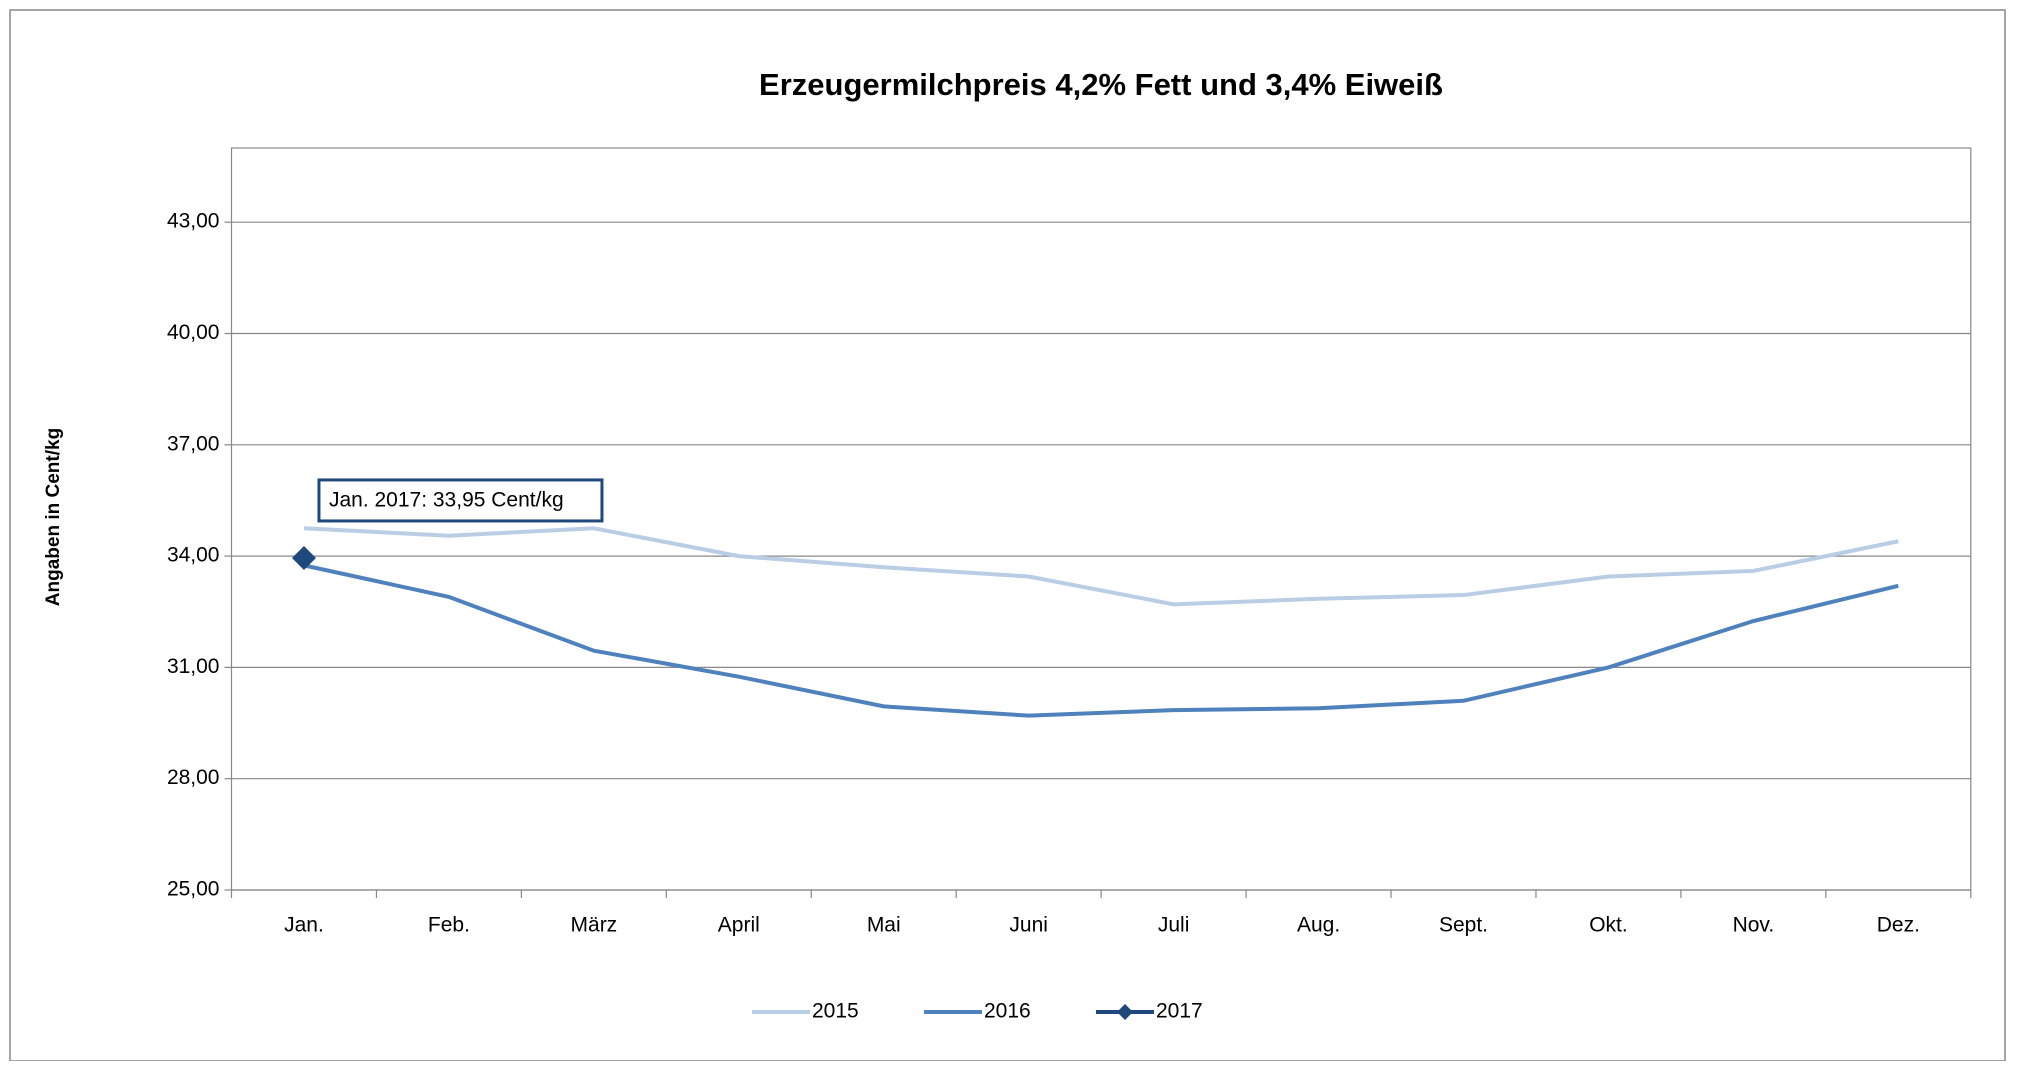  I want to click on y-axis-title: Angaben in Cent/kg, so click(53, 517).